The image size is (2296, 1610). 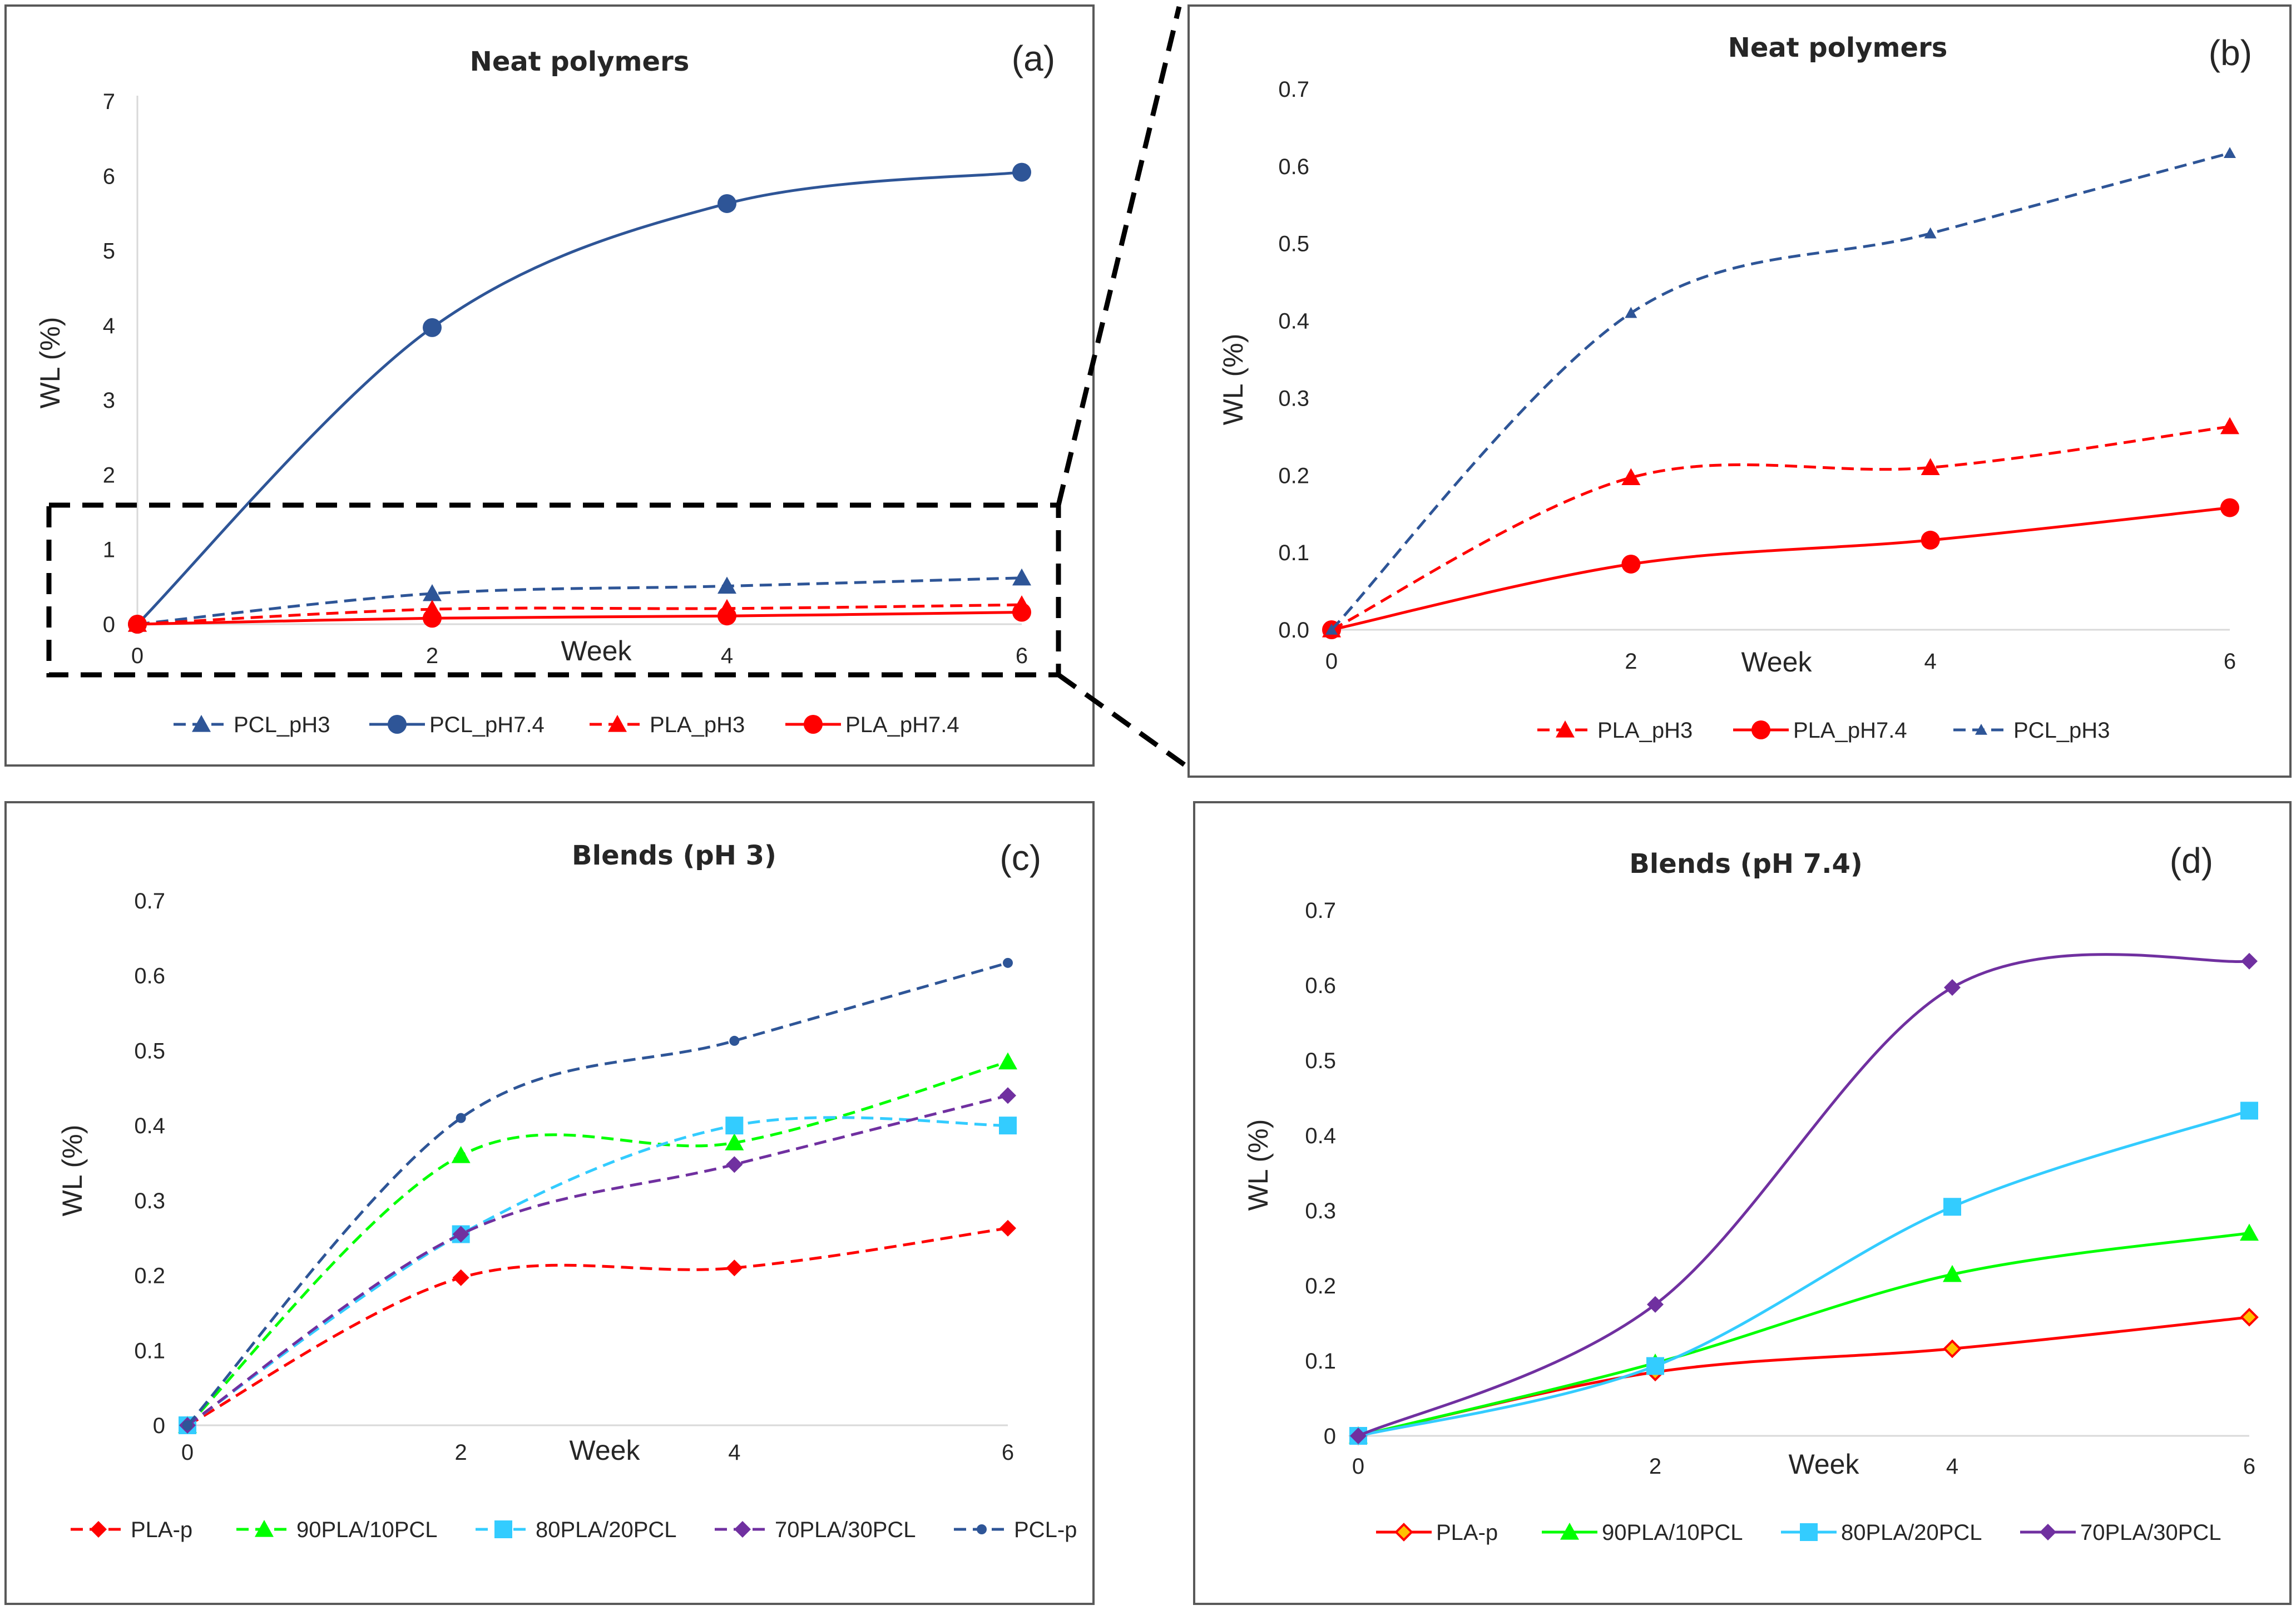 I want to click on x-tick-label: 4, so click(x=1952, y=1466).